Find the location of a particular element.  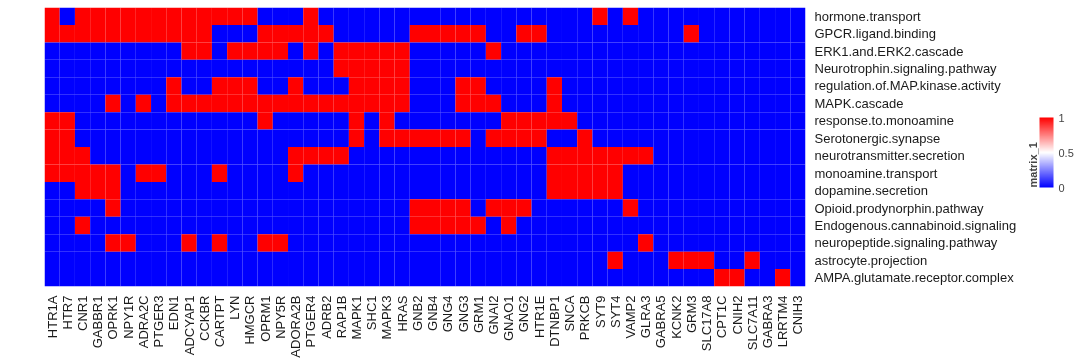

y-tick-label: astrocyte.projection is located at coordinates (871, 260).